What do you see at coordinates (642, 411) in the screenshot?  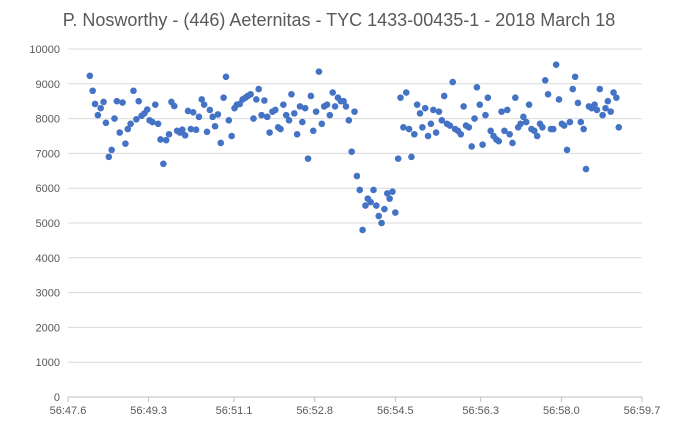 I see `x-tick-label: 56:59.7` at bounding box center [642, 411].